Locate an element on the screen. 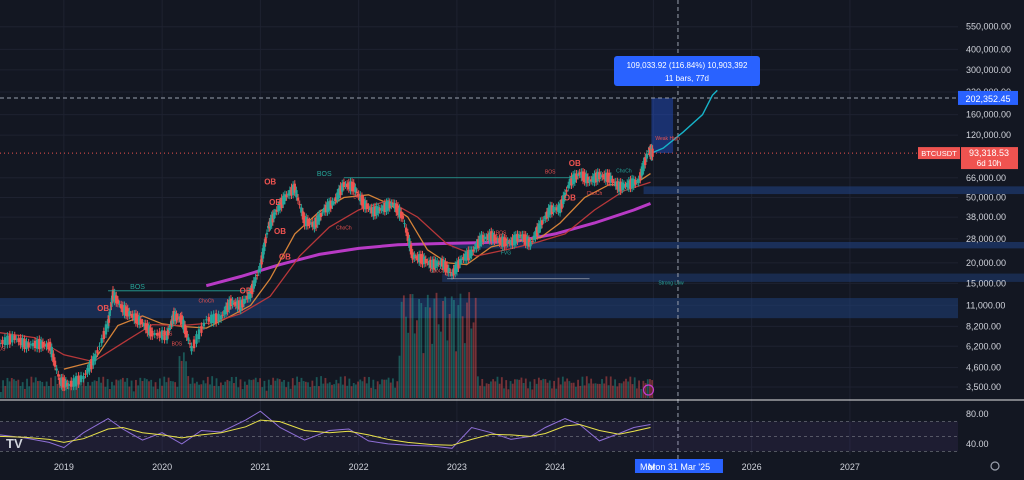 The image size is (1024, 480). choch-label: ChoCh is located at coordinates (437, 271).